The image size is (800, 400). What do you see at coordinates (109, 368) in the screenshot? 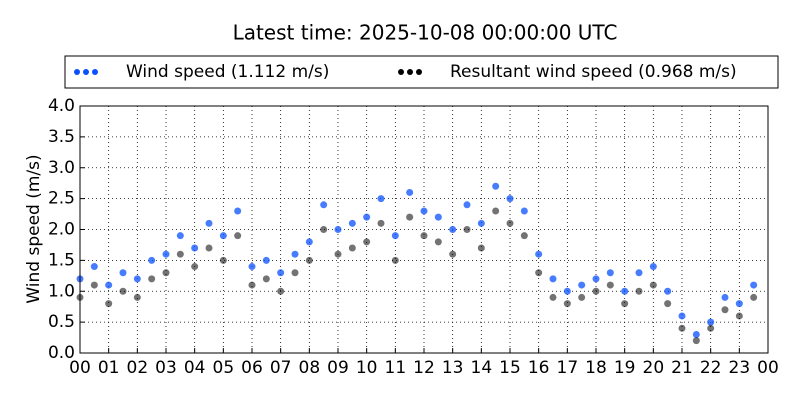
I see `x-tick-label: 01` at bounding box center [109, 368].